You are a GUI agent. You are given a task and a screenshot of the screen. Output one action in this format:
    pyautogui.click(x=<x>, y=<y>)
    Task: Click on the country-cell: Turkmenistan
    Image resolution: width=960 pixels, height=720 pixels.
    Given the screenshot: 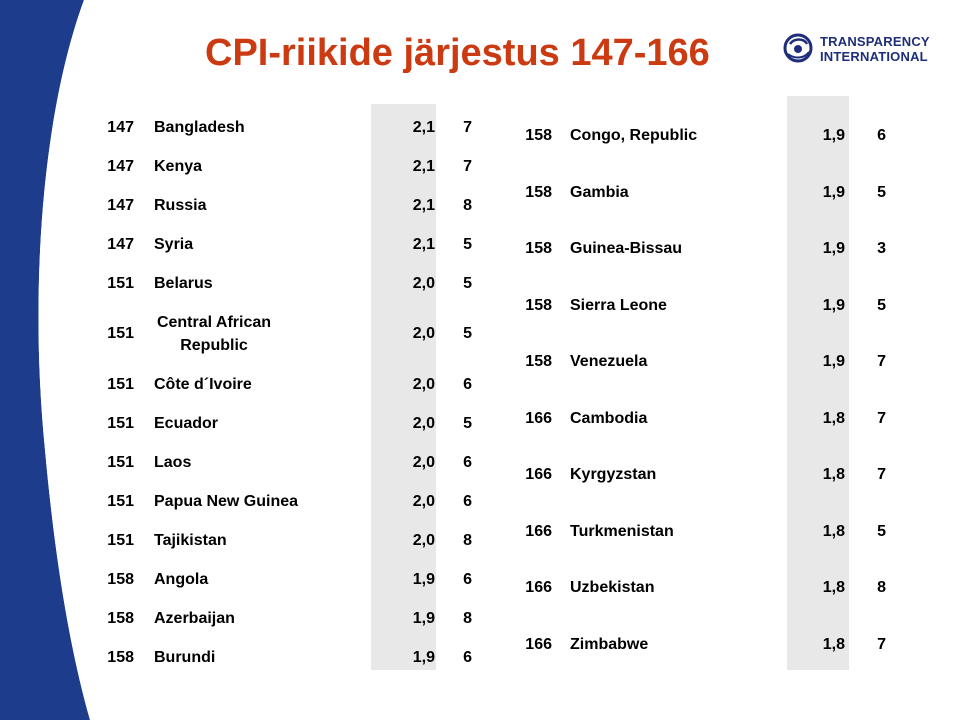 What is the action you would take?
    pyautogui.click(x=622, y=531)
    